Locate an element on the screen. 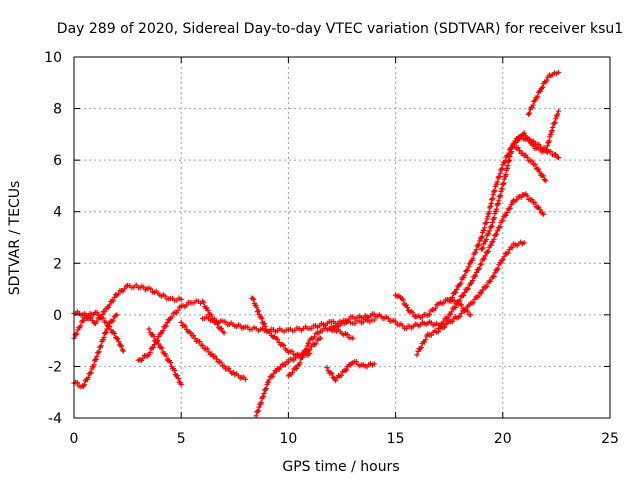 This screenshot has width=640, height=480. x-tick-label: 10 is located at coordinates (288, 439).